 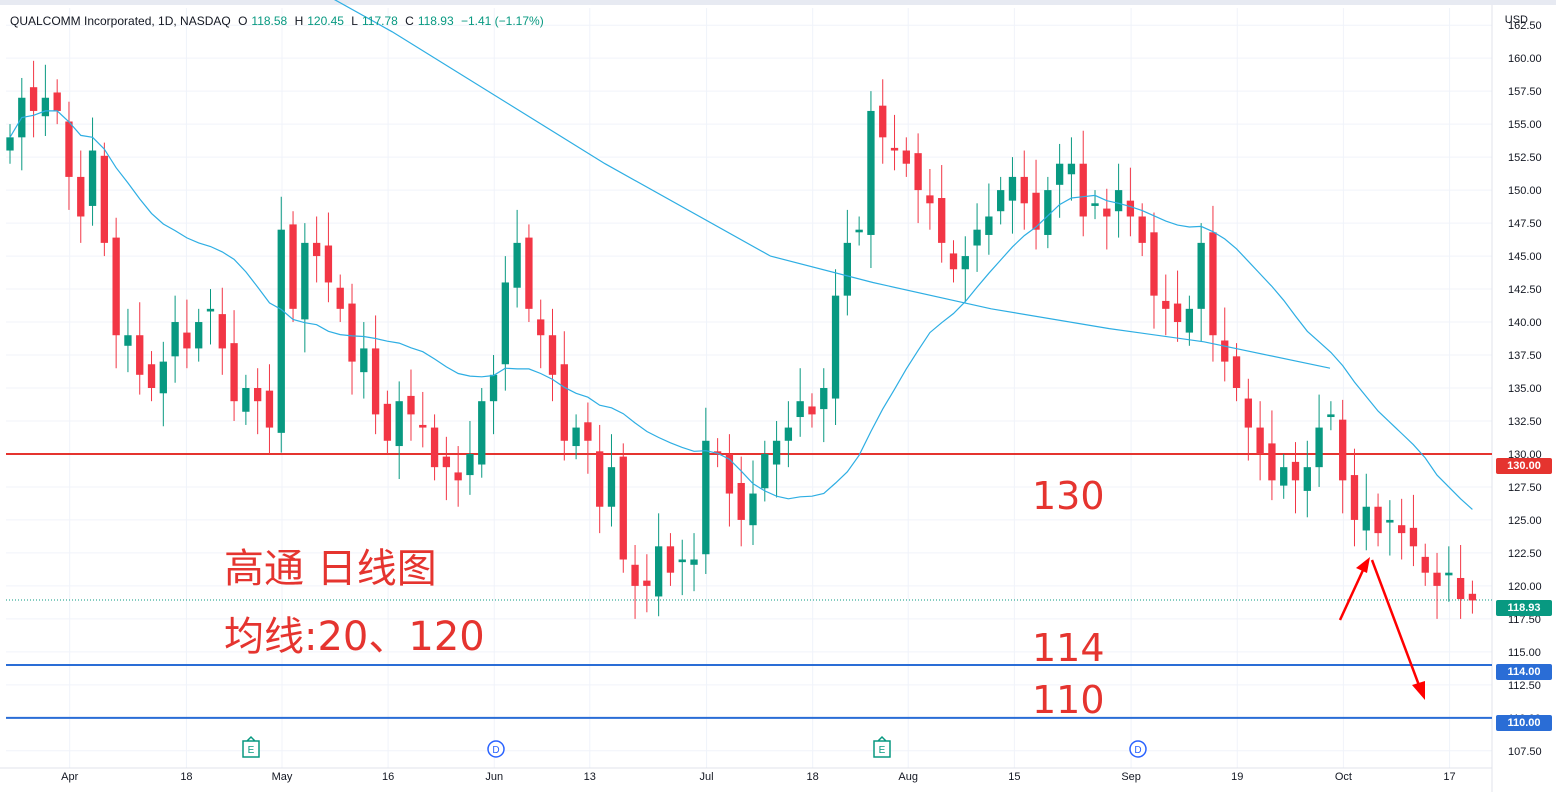 I want to click on x-tick-label: Oct, so click(x=1343, y=777).